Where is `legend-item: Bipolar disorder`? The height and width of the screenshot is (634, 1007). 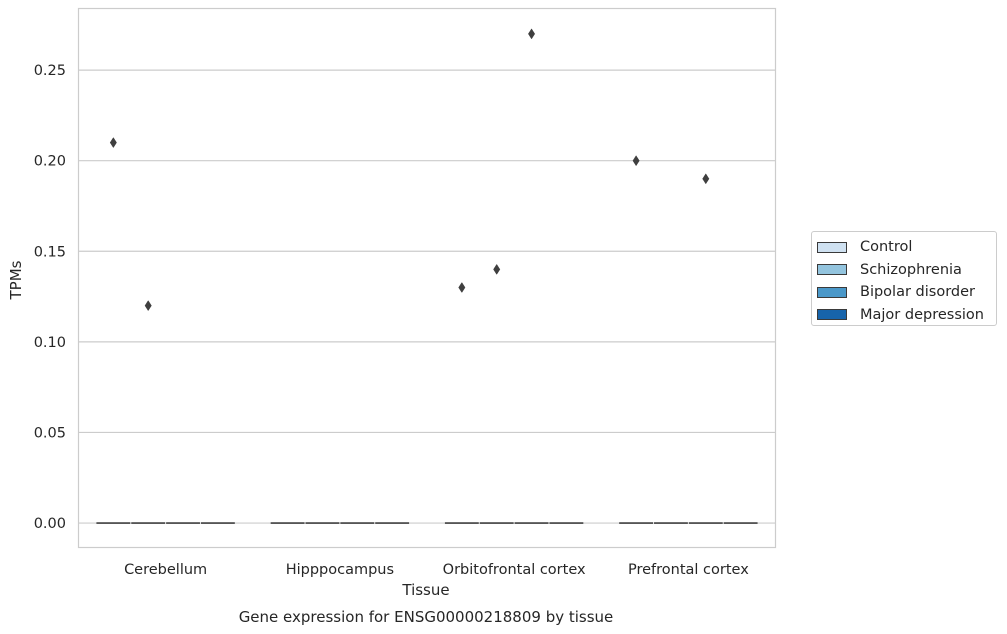
legend-item: Bipolar disorder is located at coordinates (906, 292).